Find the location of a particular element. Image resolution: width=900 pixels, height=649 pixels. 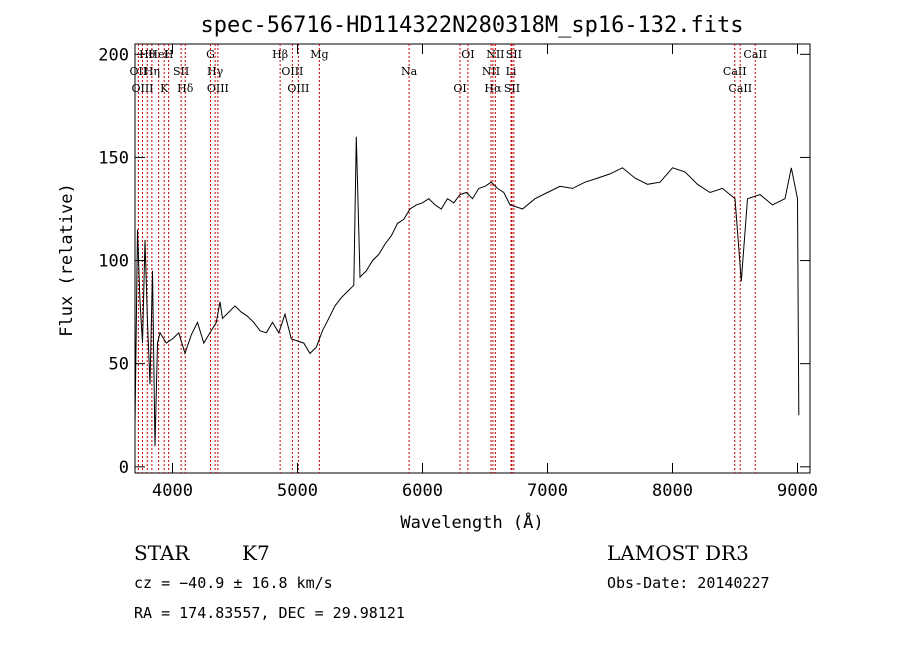

y-tick-label-1: 50 is located at coordinates (119, 365).